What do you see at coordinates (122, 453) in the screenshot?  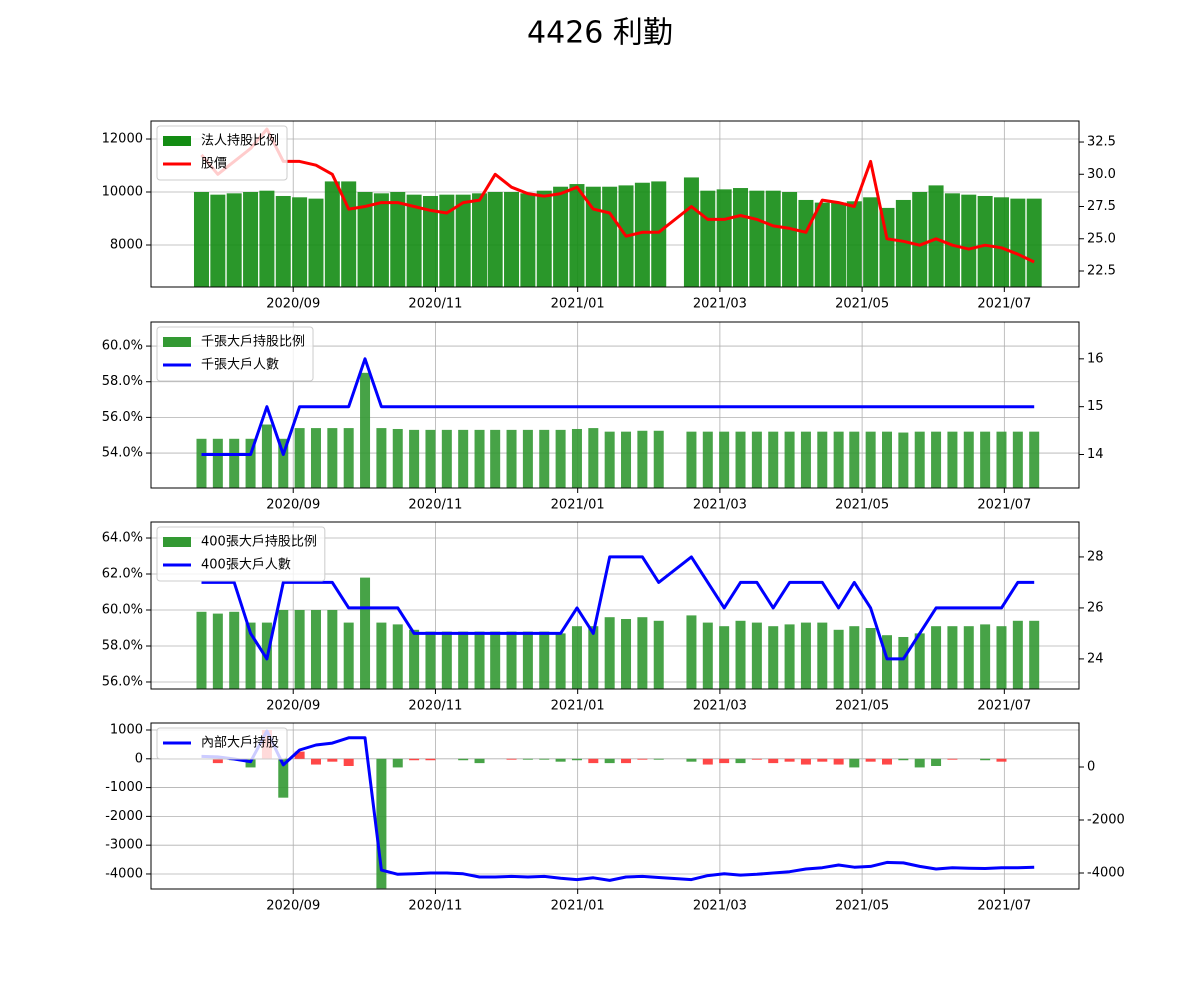 I see `y-tick-label: 54.0%` at bounding box center [122, 453].